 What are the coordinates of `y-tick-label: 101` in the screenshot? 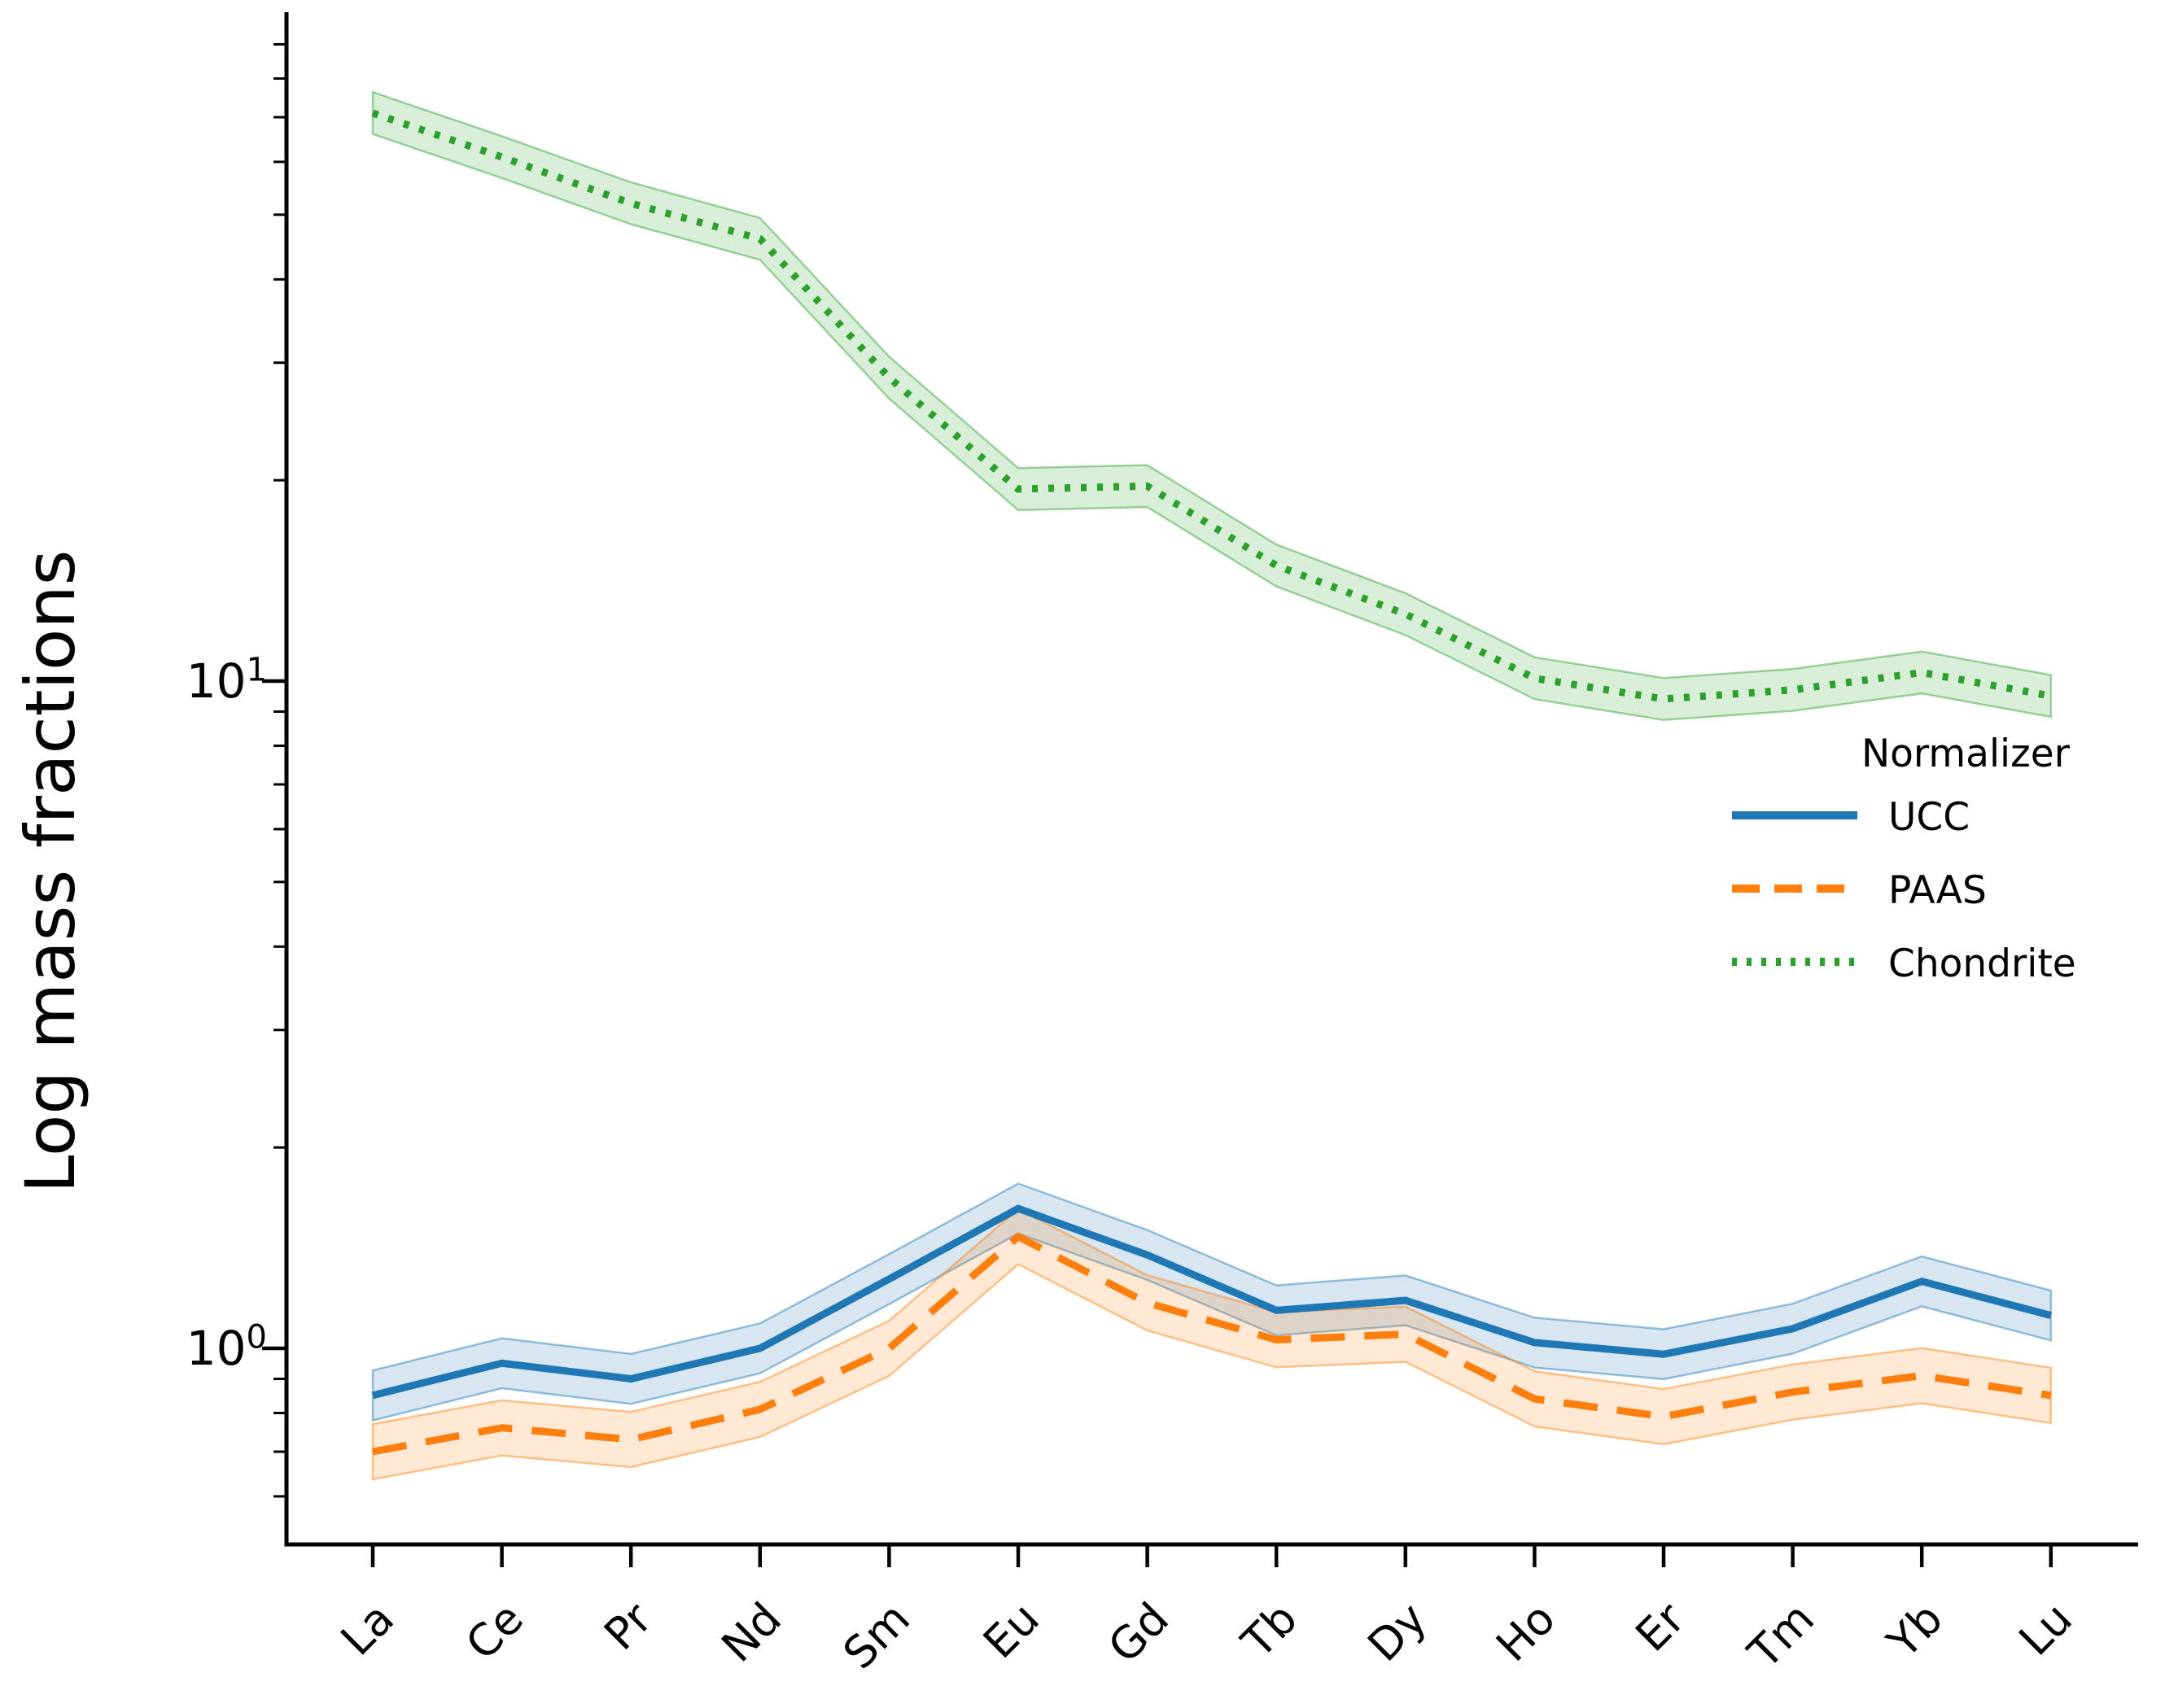 It's located at (227, 680).